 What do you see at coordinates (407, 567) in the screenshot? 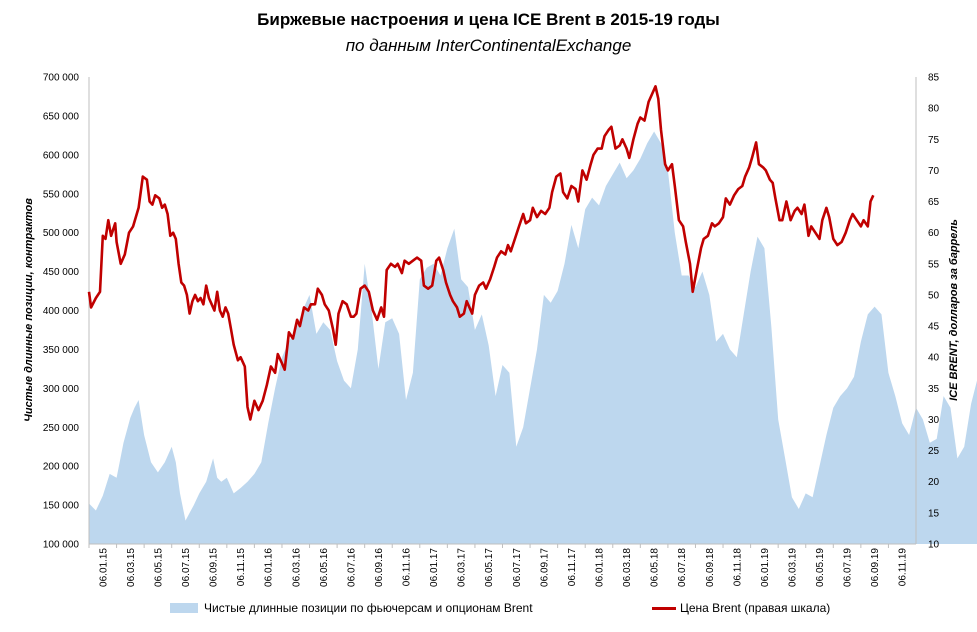
I see `x-tick-label: 06.11.16` at bounding box center [407, 567].